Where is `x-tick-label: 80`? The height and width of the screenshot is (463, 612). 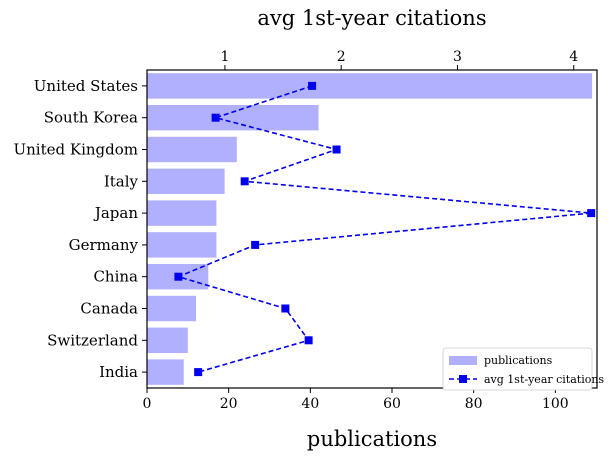
x-tick-label: 80 is located at coordinates (474, 404).